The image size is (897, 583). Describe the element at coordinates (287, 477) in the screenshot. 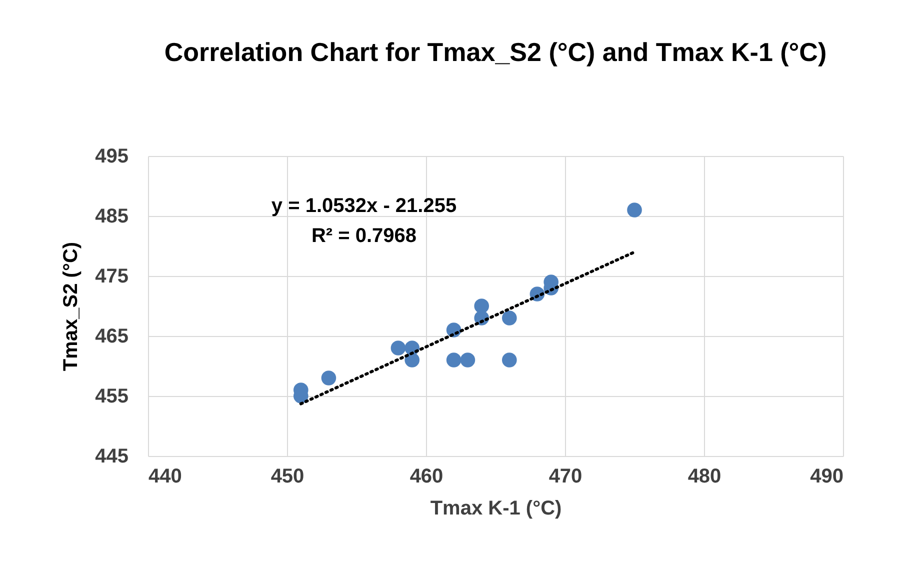

I see `x-tick-label: 450` at that location.